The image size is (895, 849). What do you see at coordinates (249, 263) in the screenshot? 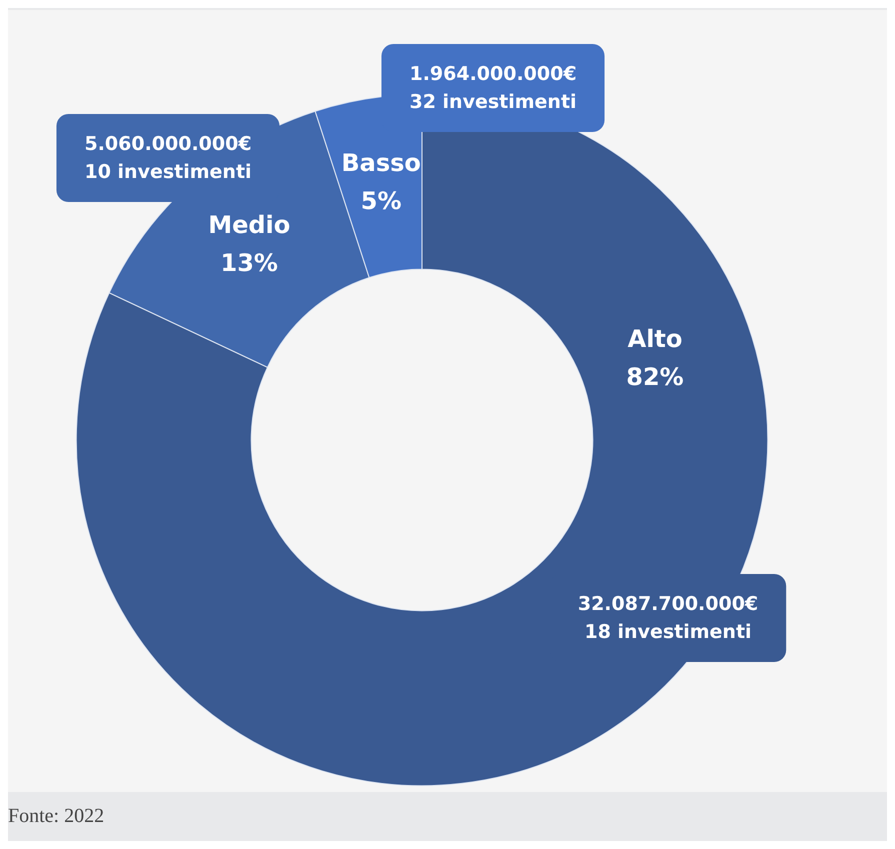
I see `data-label: 13%` at bounding box center [249, 263].